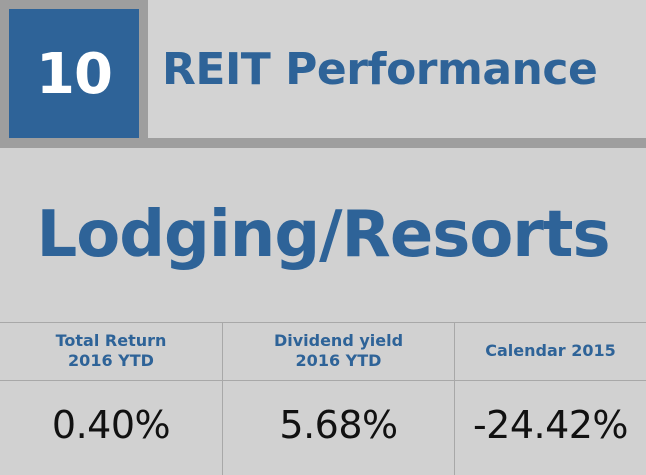 Image resolution: width=646 pixels, height=475 pixels. Describe the element at coordinates (323, 235) in the screenshot. I see `category-heading: Lodging/Resorts` at that location.